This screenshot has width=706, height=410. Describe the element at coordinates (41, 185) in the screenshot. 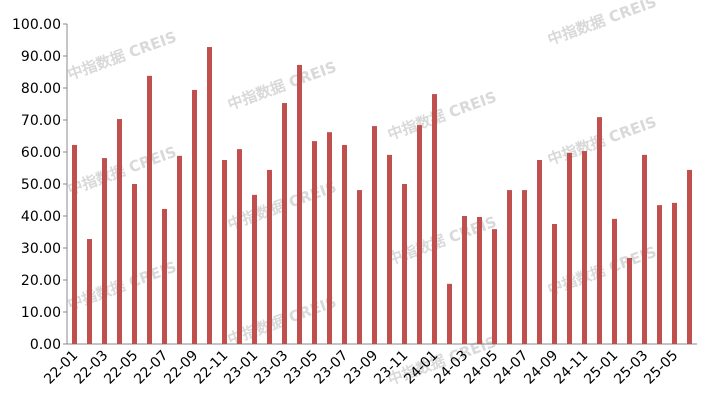

I see `y-tick-label: 50.00` at that location.